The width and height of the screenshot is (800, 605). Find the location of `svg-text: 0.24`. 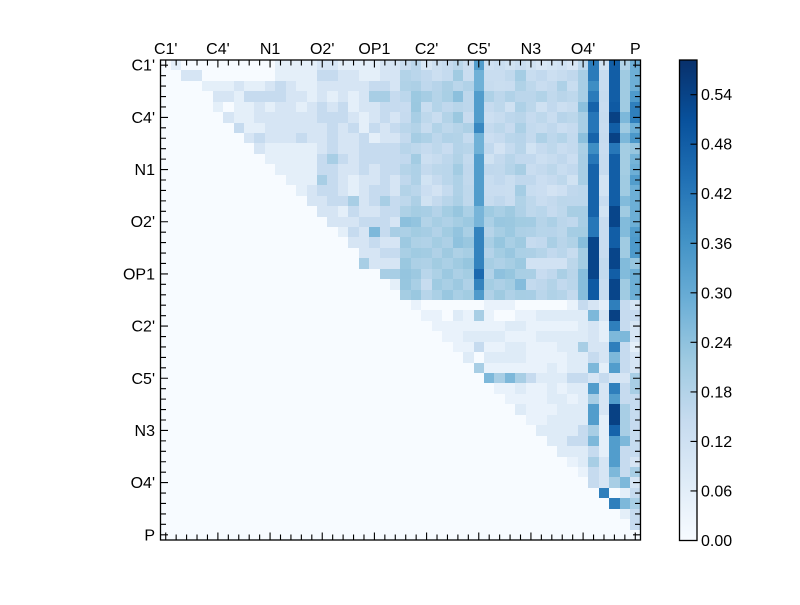

svg-text: 0.24 is located at coordinates (716, 343).